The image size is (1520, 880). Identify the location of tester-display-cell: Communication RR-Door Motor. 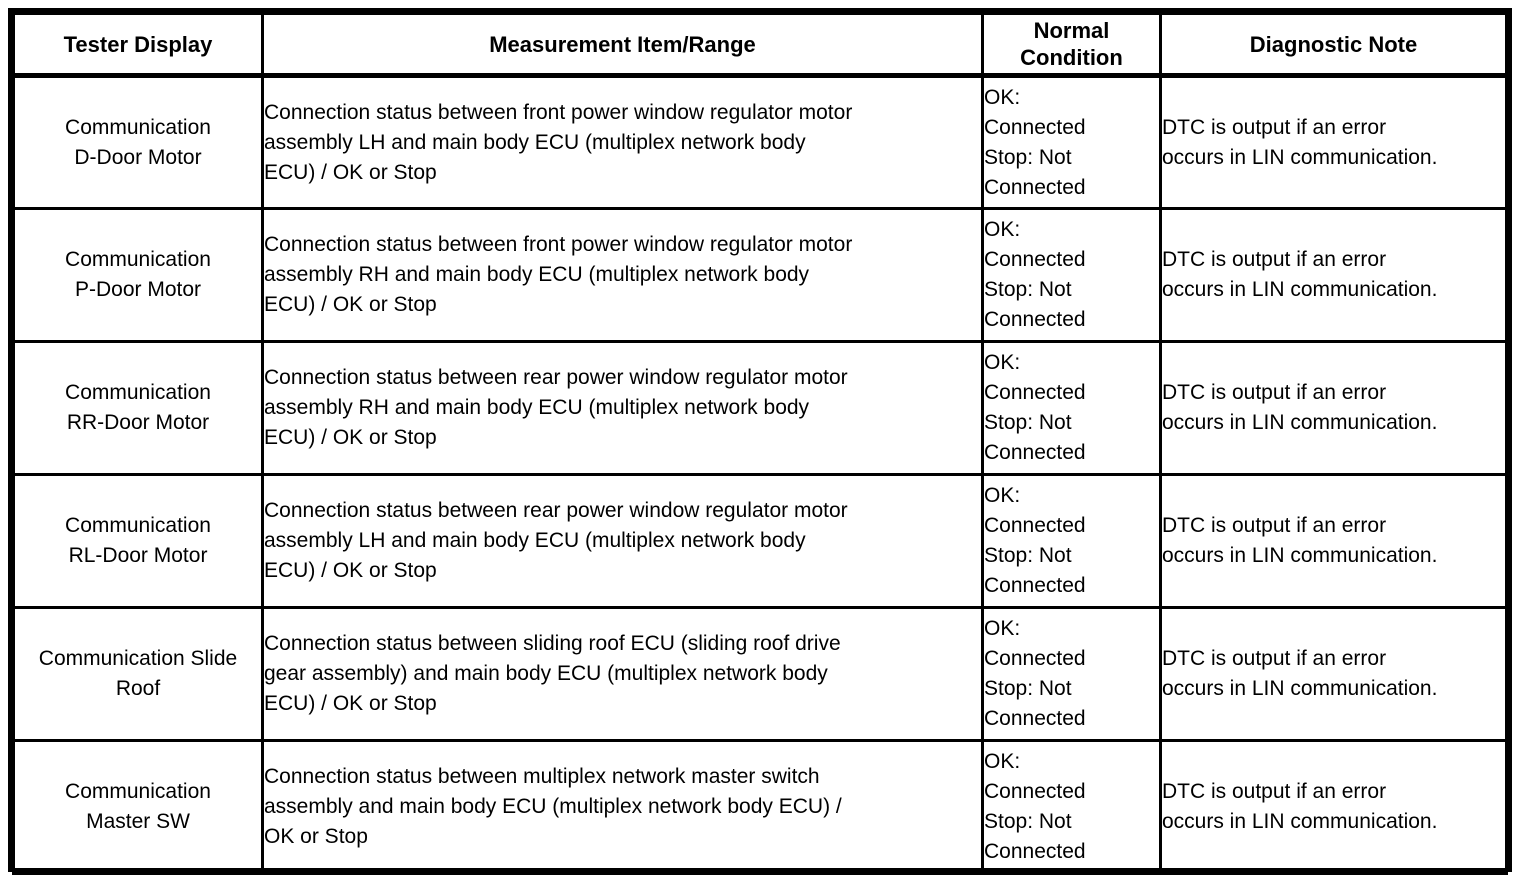
(138, 408).